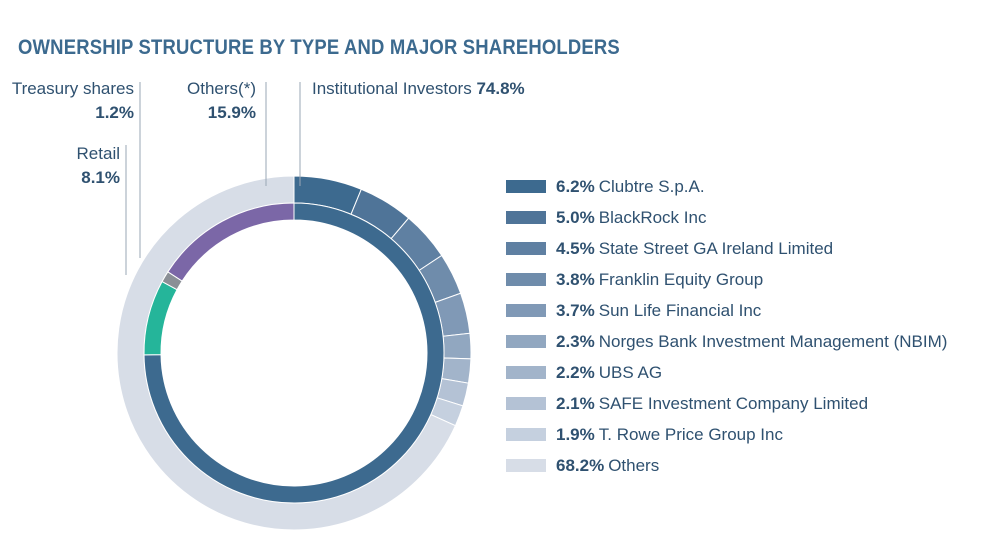  Describe the element at coordinates (575, 372) in the screenshot. I see `legend-value: 2.2%` at that location.